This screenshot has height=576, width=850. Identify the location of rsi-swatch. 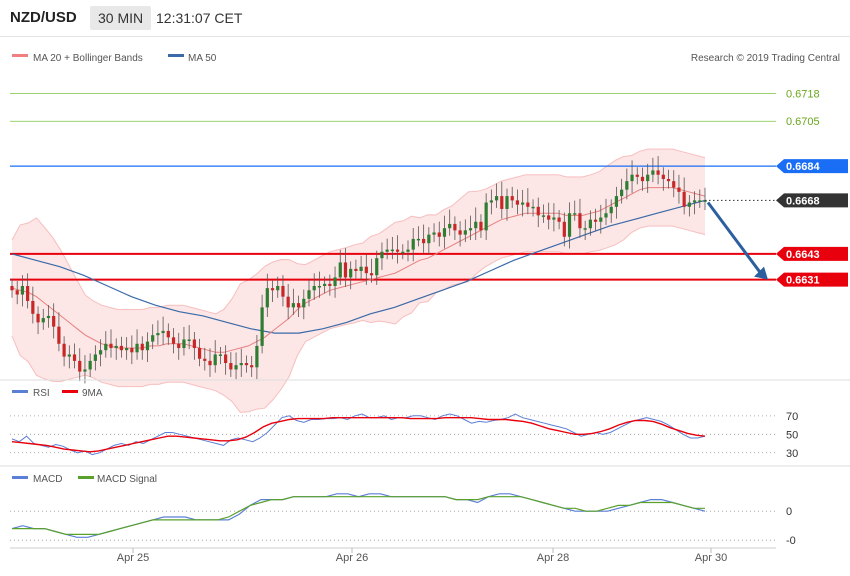
(20, 391).